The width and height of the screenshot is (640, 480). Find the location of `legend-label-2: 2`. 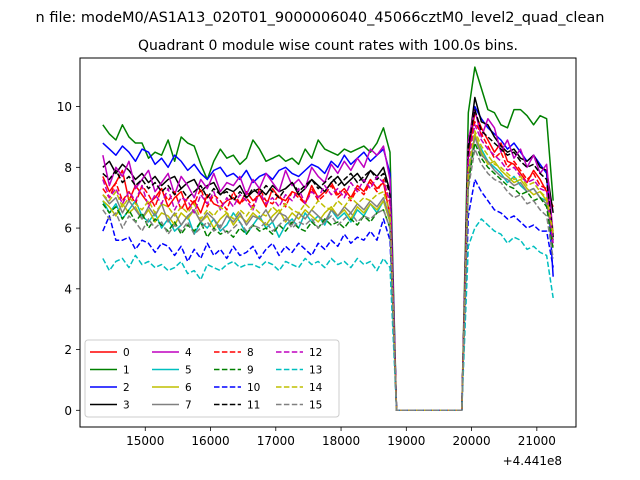

legend-label-2: 2 is located at coordinates (126, 388).